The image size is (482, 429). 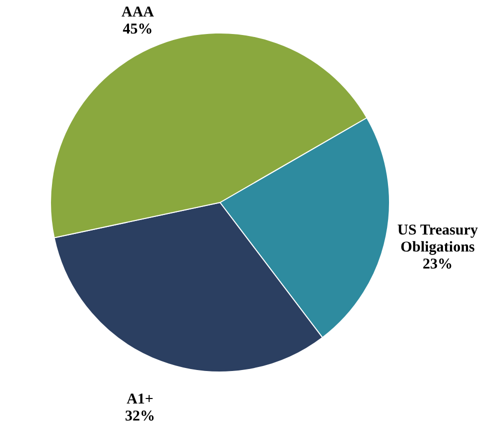 I want to click on data-label: 32%, so click(x=140, y=416).